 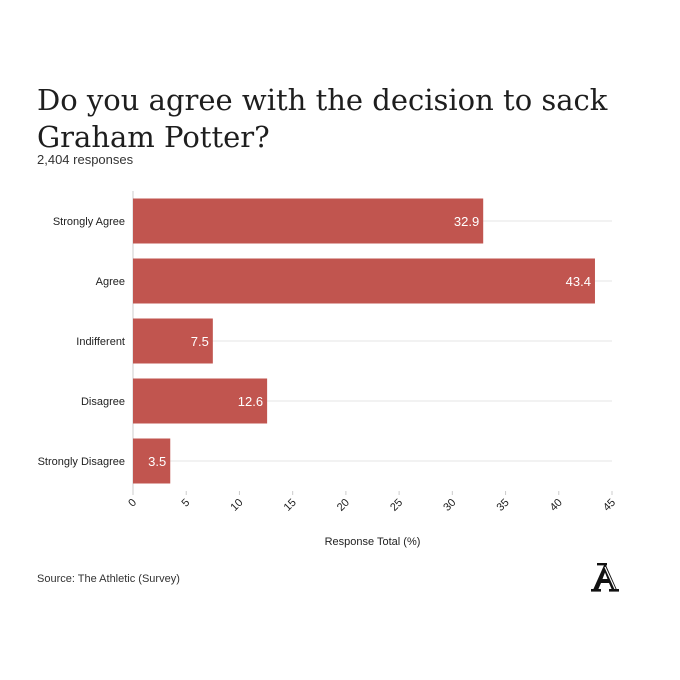 I want to click on category-label: Strongly Agree, so click(x=89, y=222).